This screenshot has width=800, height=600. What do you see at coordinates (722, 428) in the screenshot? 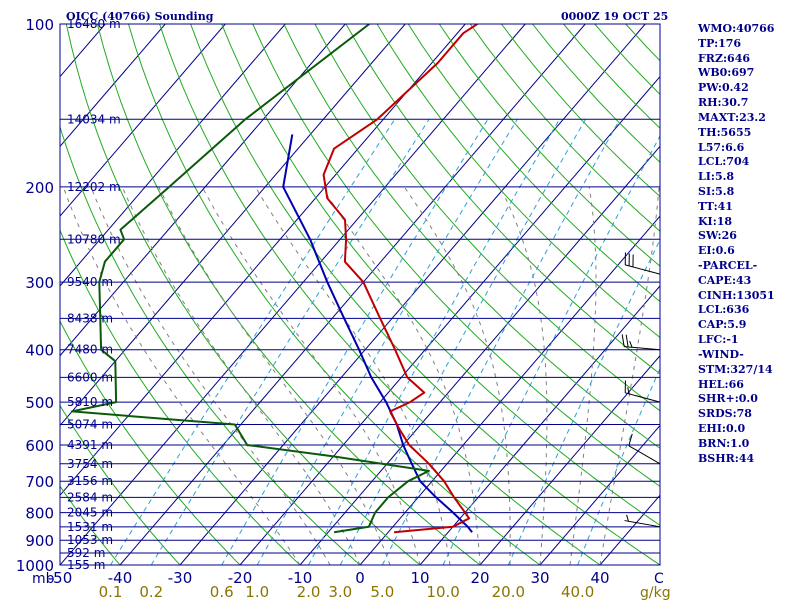
I see `sounding-index-item: EHI:0.0` at bounding box center [722, 428].